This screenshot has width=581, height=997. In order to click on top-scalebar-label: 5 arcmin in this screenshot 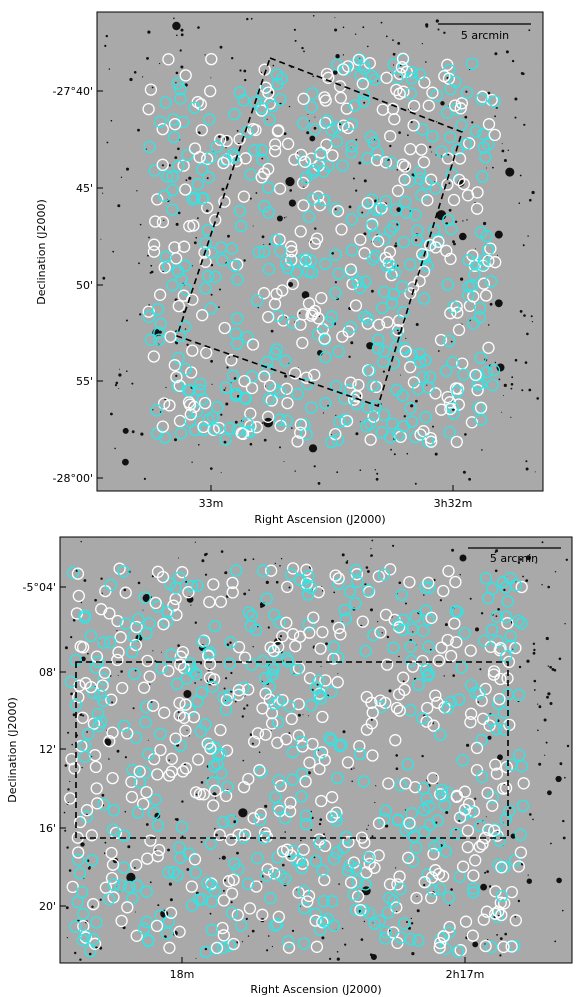, I will do `click(485, 35)`.